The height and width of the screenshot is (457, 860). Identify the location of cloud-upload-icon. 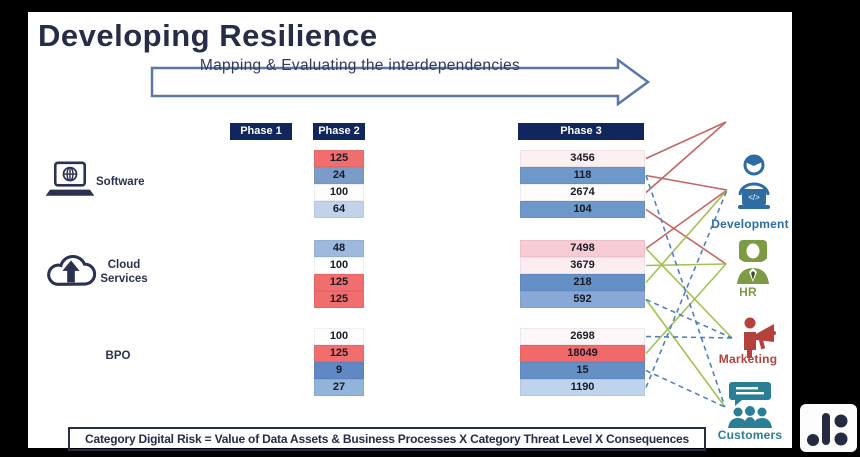
(72, 270).